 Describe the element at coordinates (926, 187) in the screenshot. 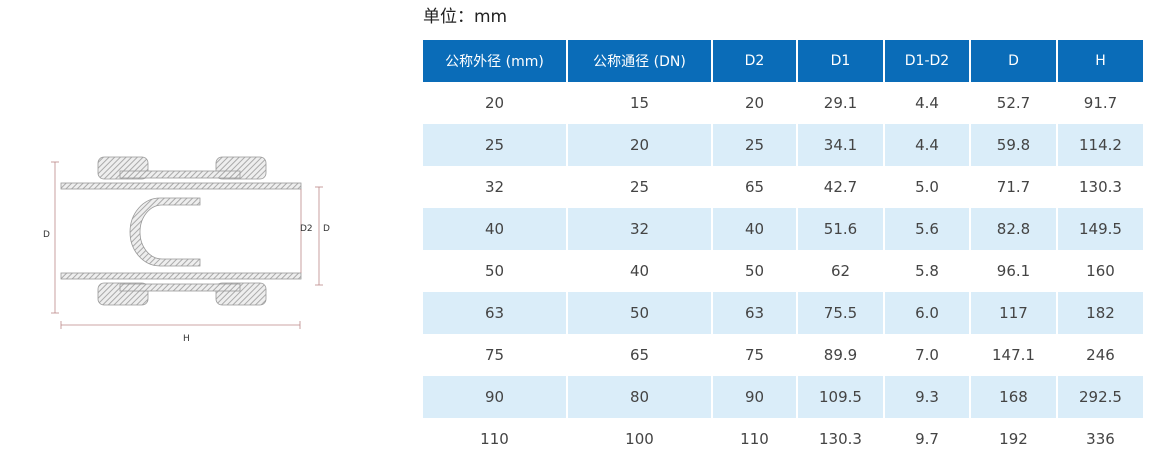

I see `table-cell: 5.0` at that location.